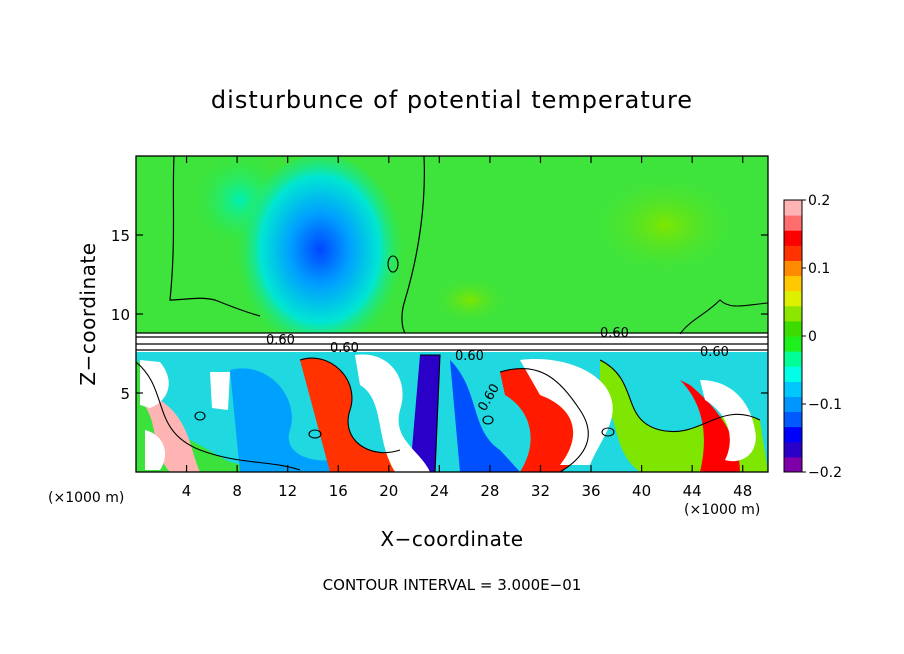 The width and height of the screenshot is (904, 654). I want to click on x-tick-label: 20, so click(388, 491).